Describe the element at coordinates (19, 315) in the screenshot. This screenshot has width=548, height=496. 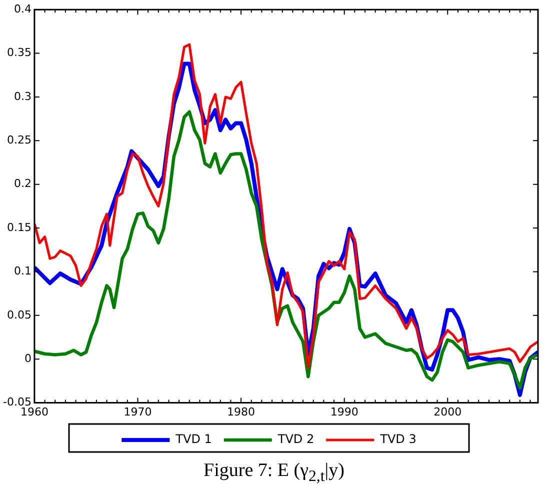
I see `y-tick-label: 0.05` at that location.